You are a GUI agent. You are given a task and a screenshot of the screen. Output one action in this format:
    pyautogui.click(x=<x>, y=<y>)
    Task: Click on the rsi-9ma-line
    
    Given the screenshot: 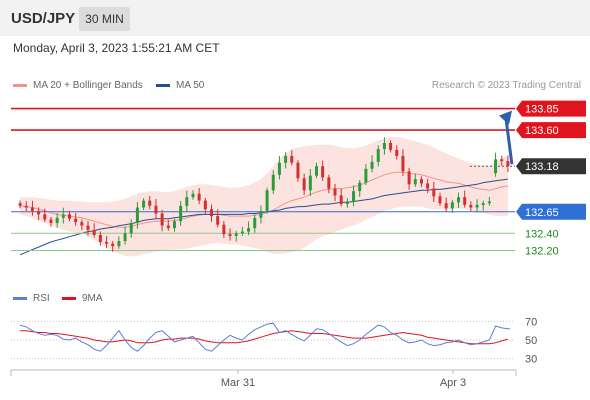 What is the action you would take?
    pyautogui.click(x=264, y=337)
    